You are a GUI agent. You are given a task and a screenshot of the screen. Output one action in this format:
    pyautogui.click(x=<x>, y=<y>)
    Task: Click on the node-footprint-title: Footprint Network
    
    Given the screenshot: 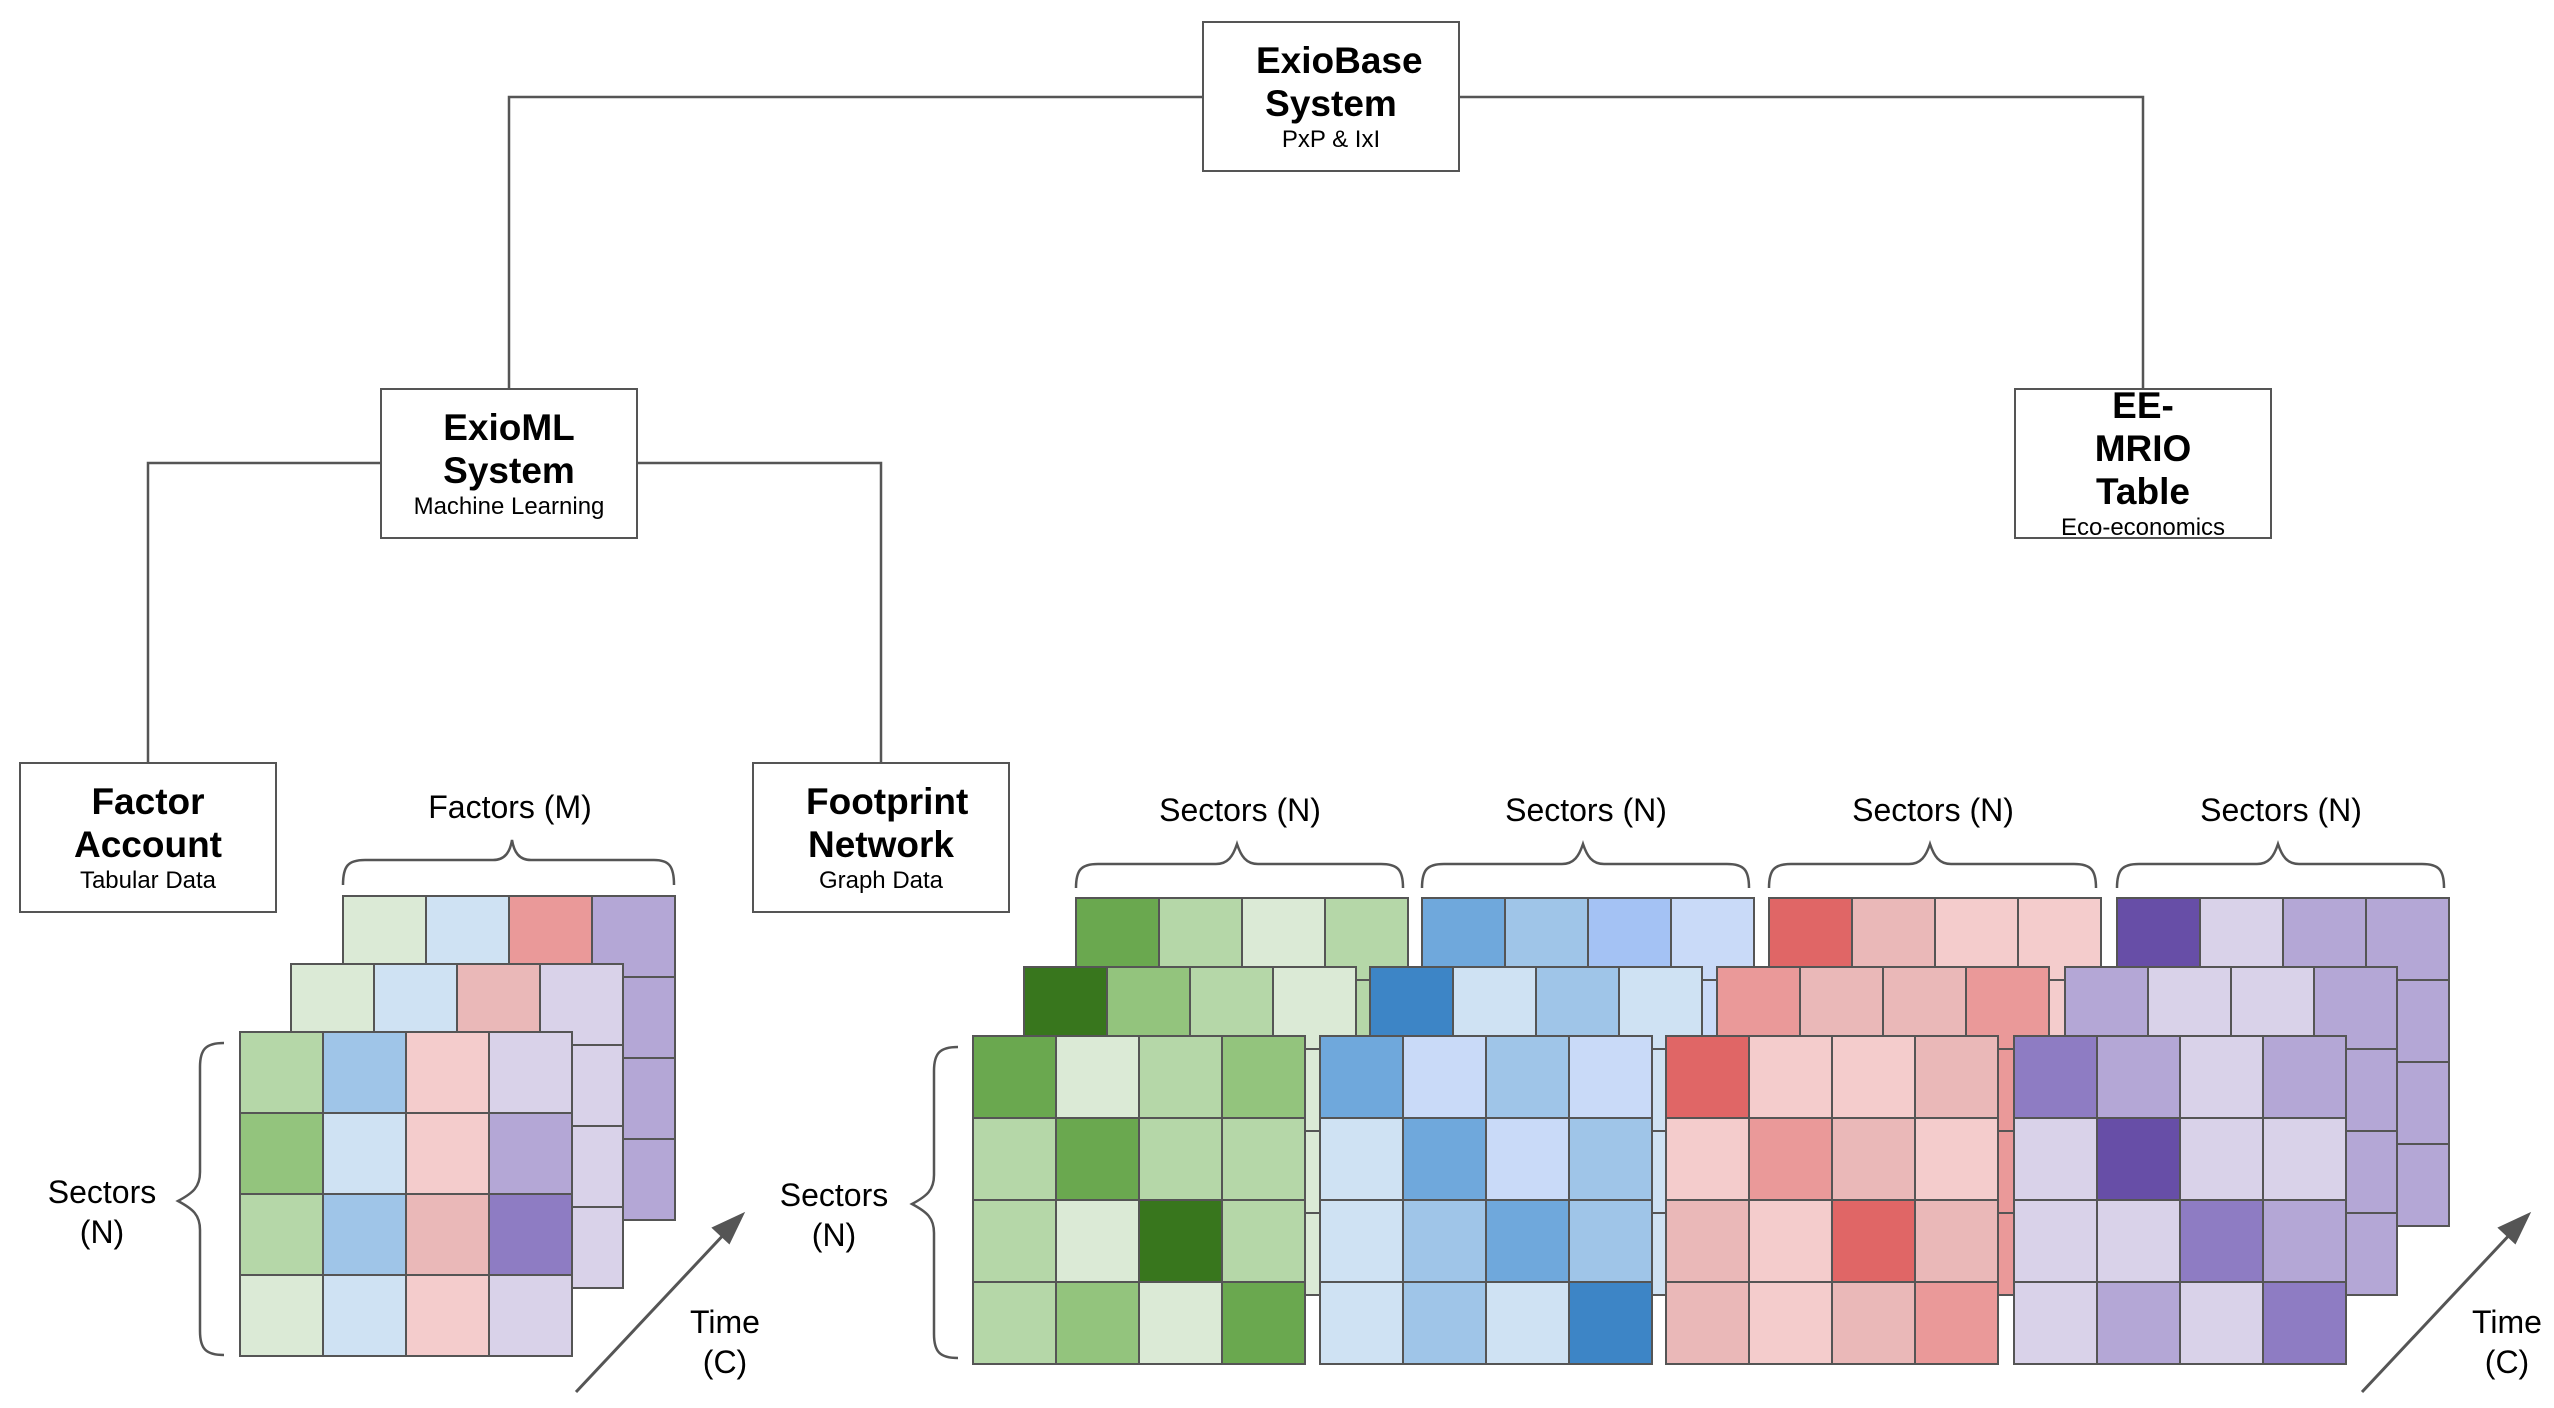 What is the action you would take?
    pyautogui.click(x=887, y=822)
    